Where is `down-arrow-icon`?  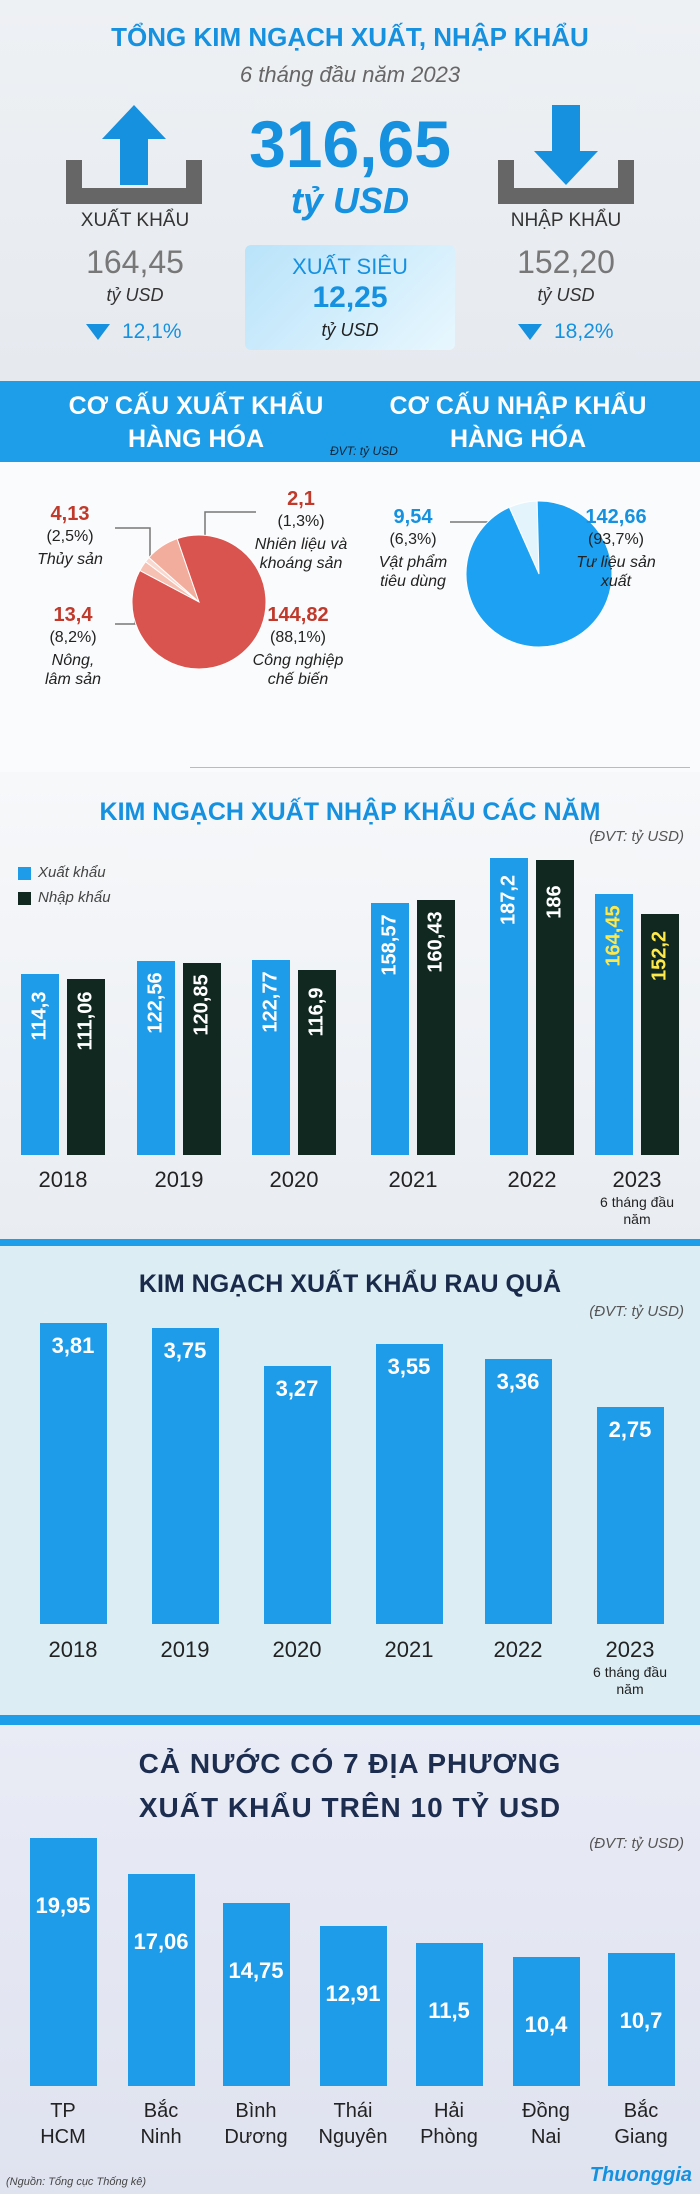 down-arrow-icon is located at coordinates (566, 145).